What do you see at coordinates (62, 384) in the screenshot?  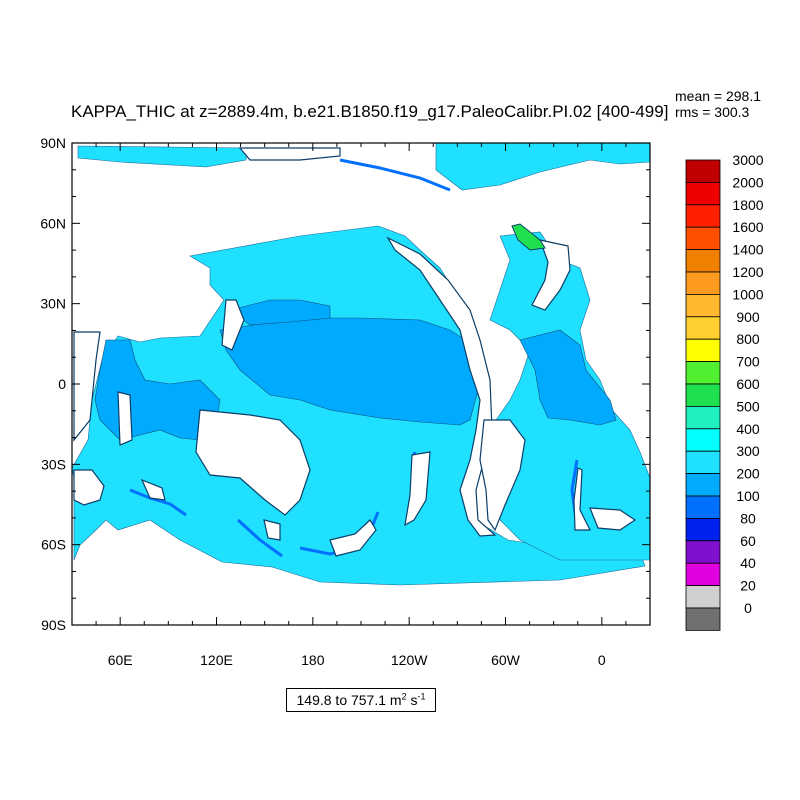 I see `lat-tick-label: 0` at bounding box center [62, 384].